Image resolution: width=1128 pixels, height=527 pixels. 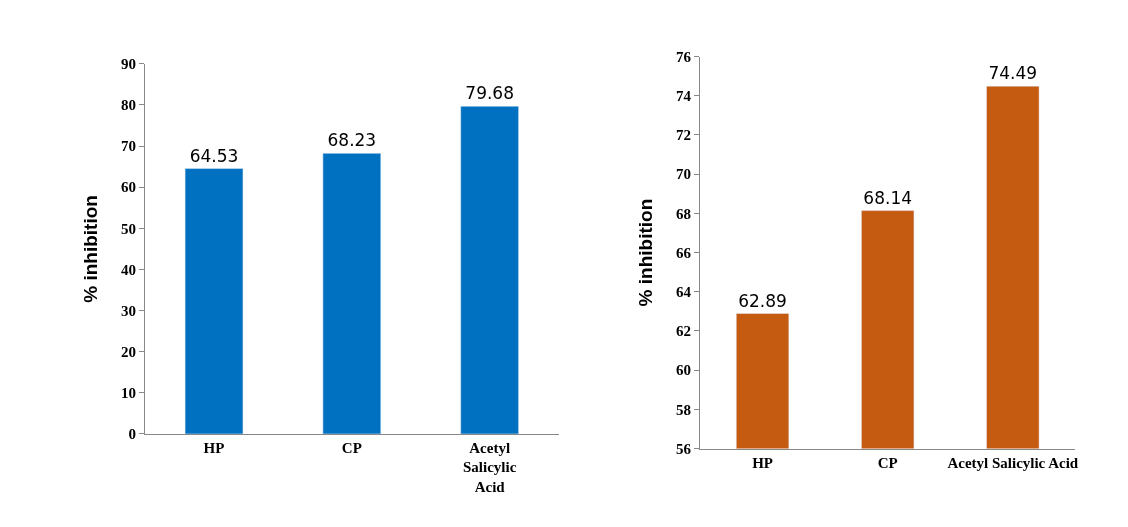 What do you see at coordinates (888, 197) in the screenshot?
I see `data-label: 68.14` at bounding box center [888, 197].